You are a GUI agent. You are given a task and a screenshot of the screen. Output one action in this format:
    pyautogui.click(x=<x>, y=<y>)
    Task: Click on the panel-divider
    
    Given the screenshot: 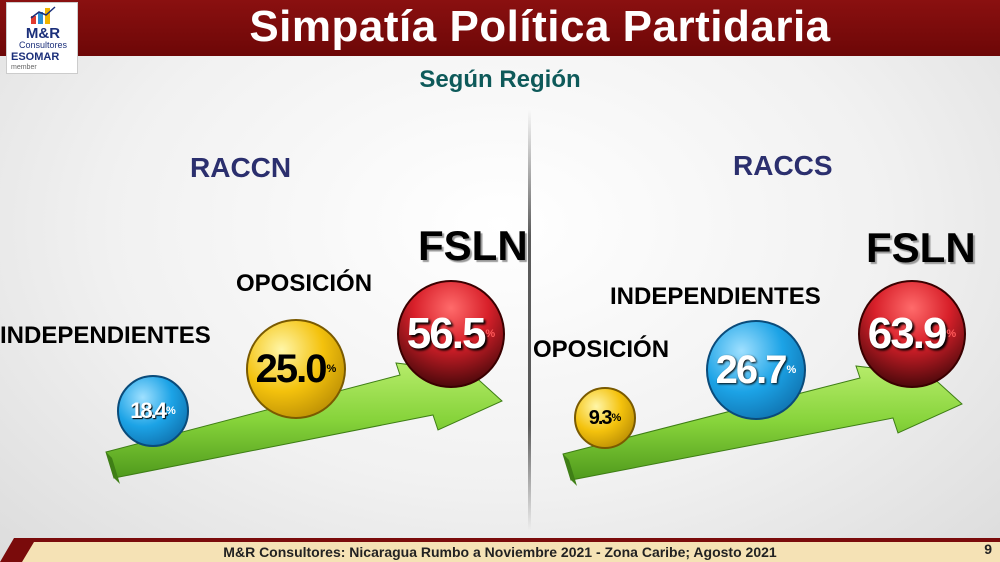 What is the action you would take?
    pyautogui.click(x=529, y=320)
    